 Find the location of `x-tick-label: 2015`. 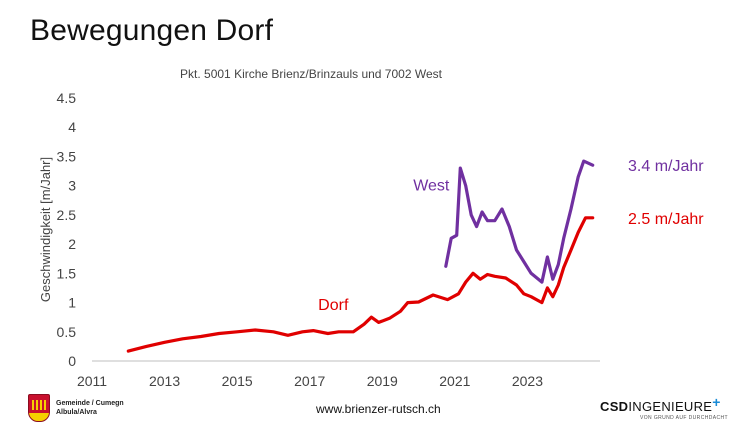

x-tick-label: 2015 is located at coordinates (237, 381).